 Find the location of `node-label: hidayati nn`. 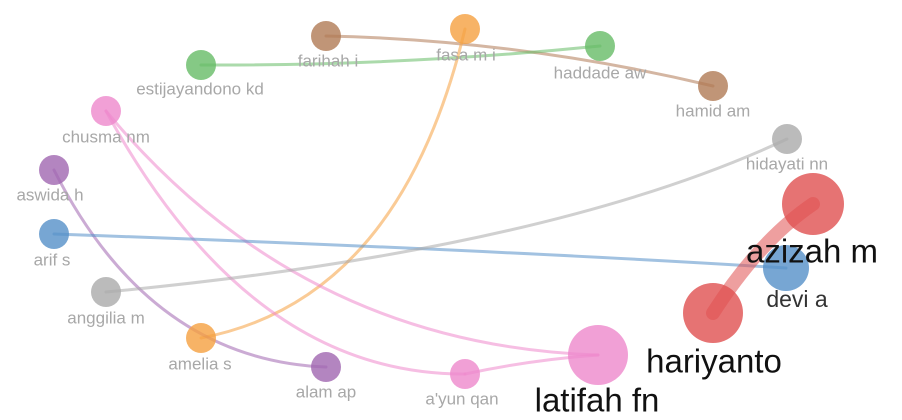

node-label: hidayati nn is located at coordinates (787, 163).